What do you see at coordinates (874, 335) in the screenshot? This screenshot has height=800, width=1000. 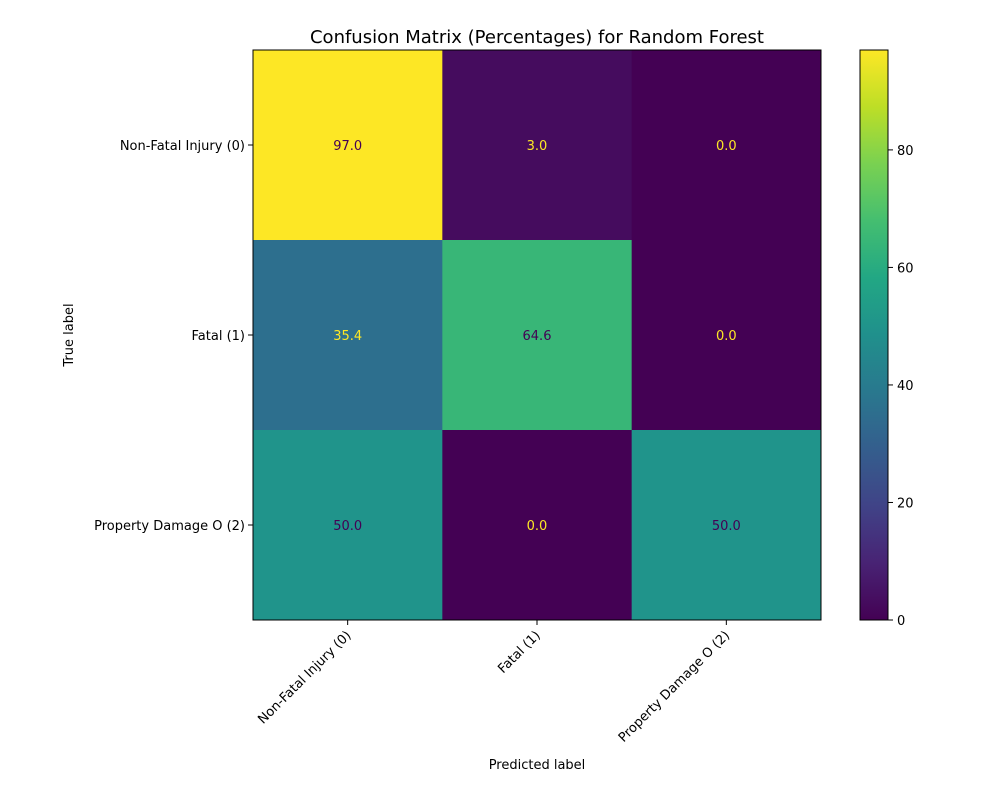 I see `colorbar` at bounding box center [874, 335].